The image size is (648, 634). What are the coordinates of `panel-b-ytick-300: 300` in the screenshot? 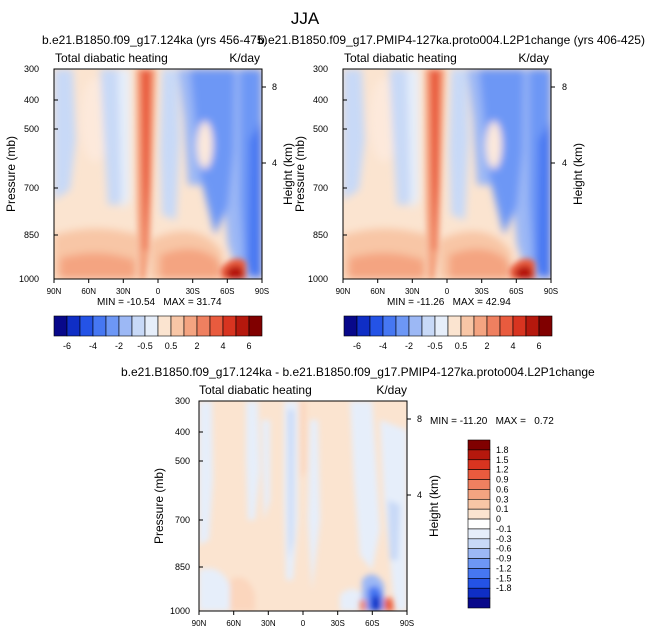 It's located at (320, 69).